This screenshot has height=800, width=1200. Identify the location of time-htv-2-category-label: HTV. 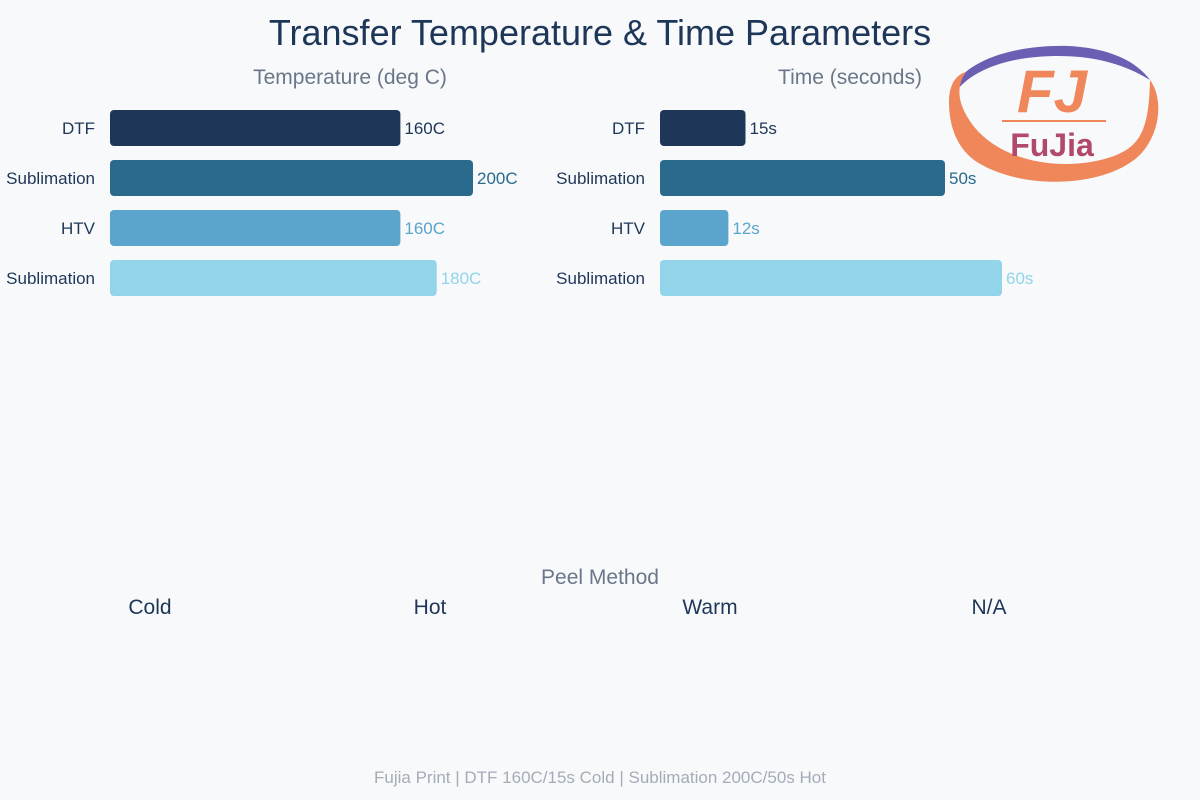
(628, 228).